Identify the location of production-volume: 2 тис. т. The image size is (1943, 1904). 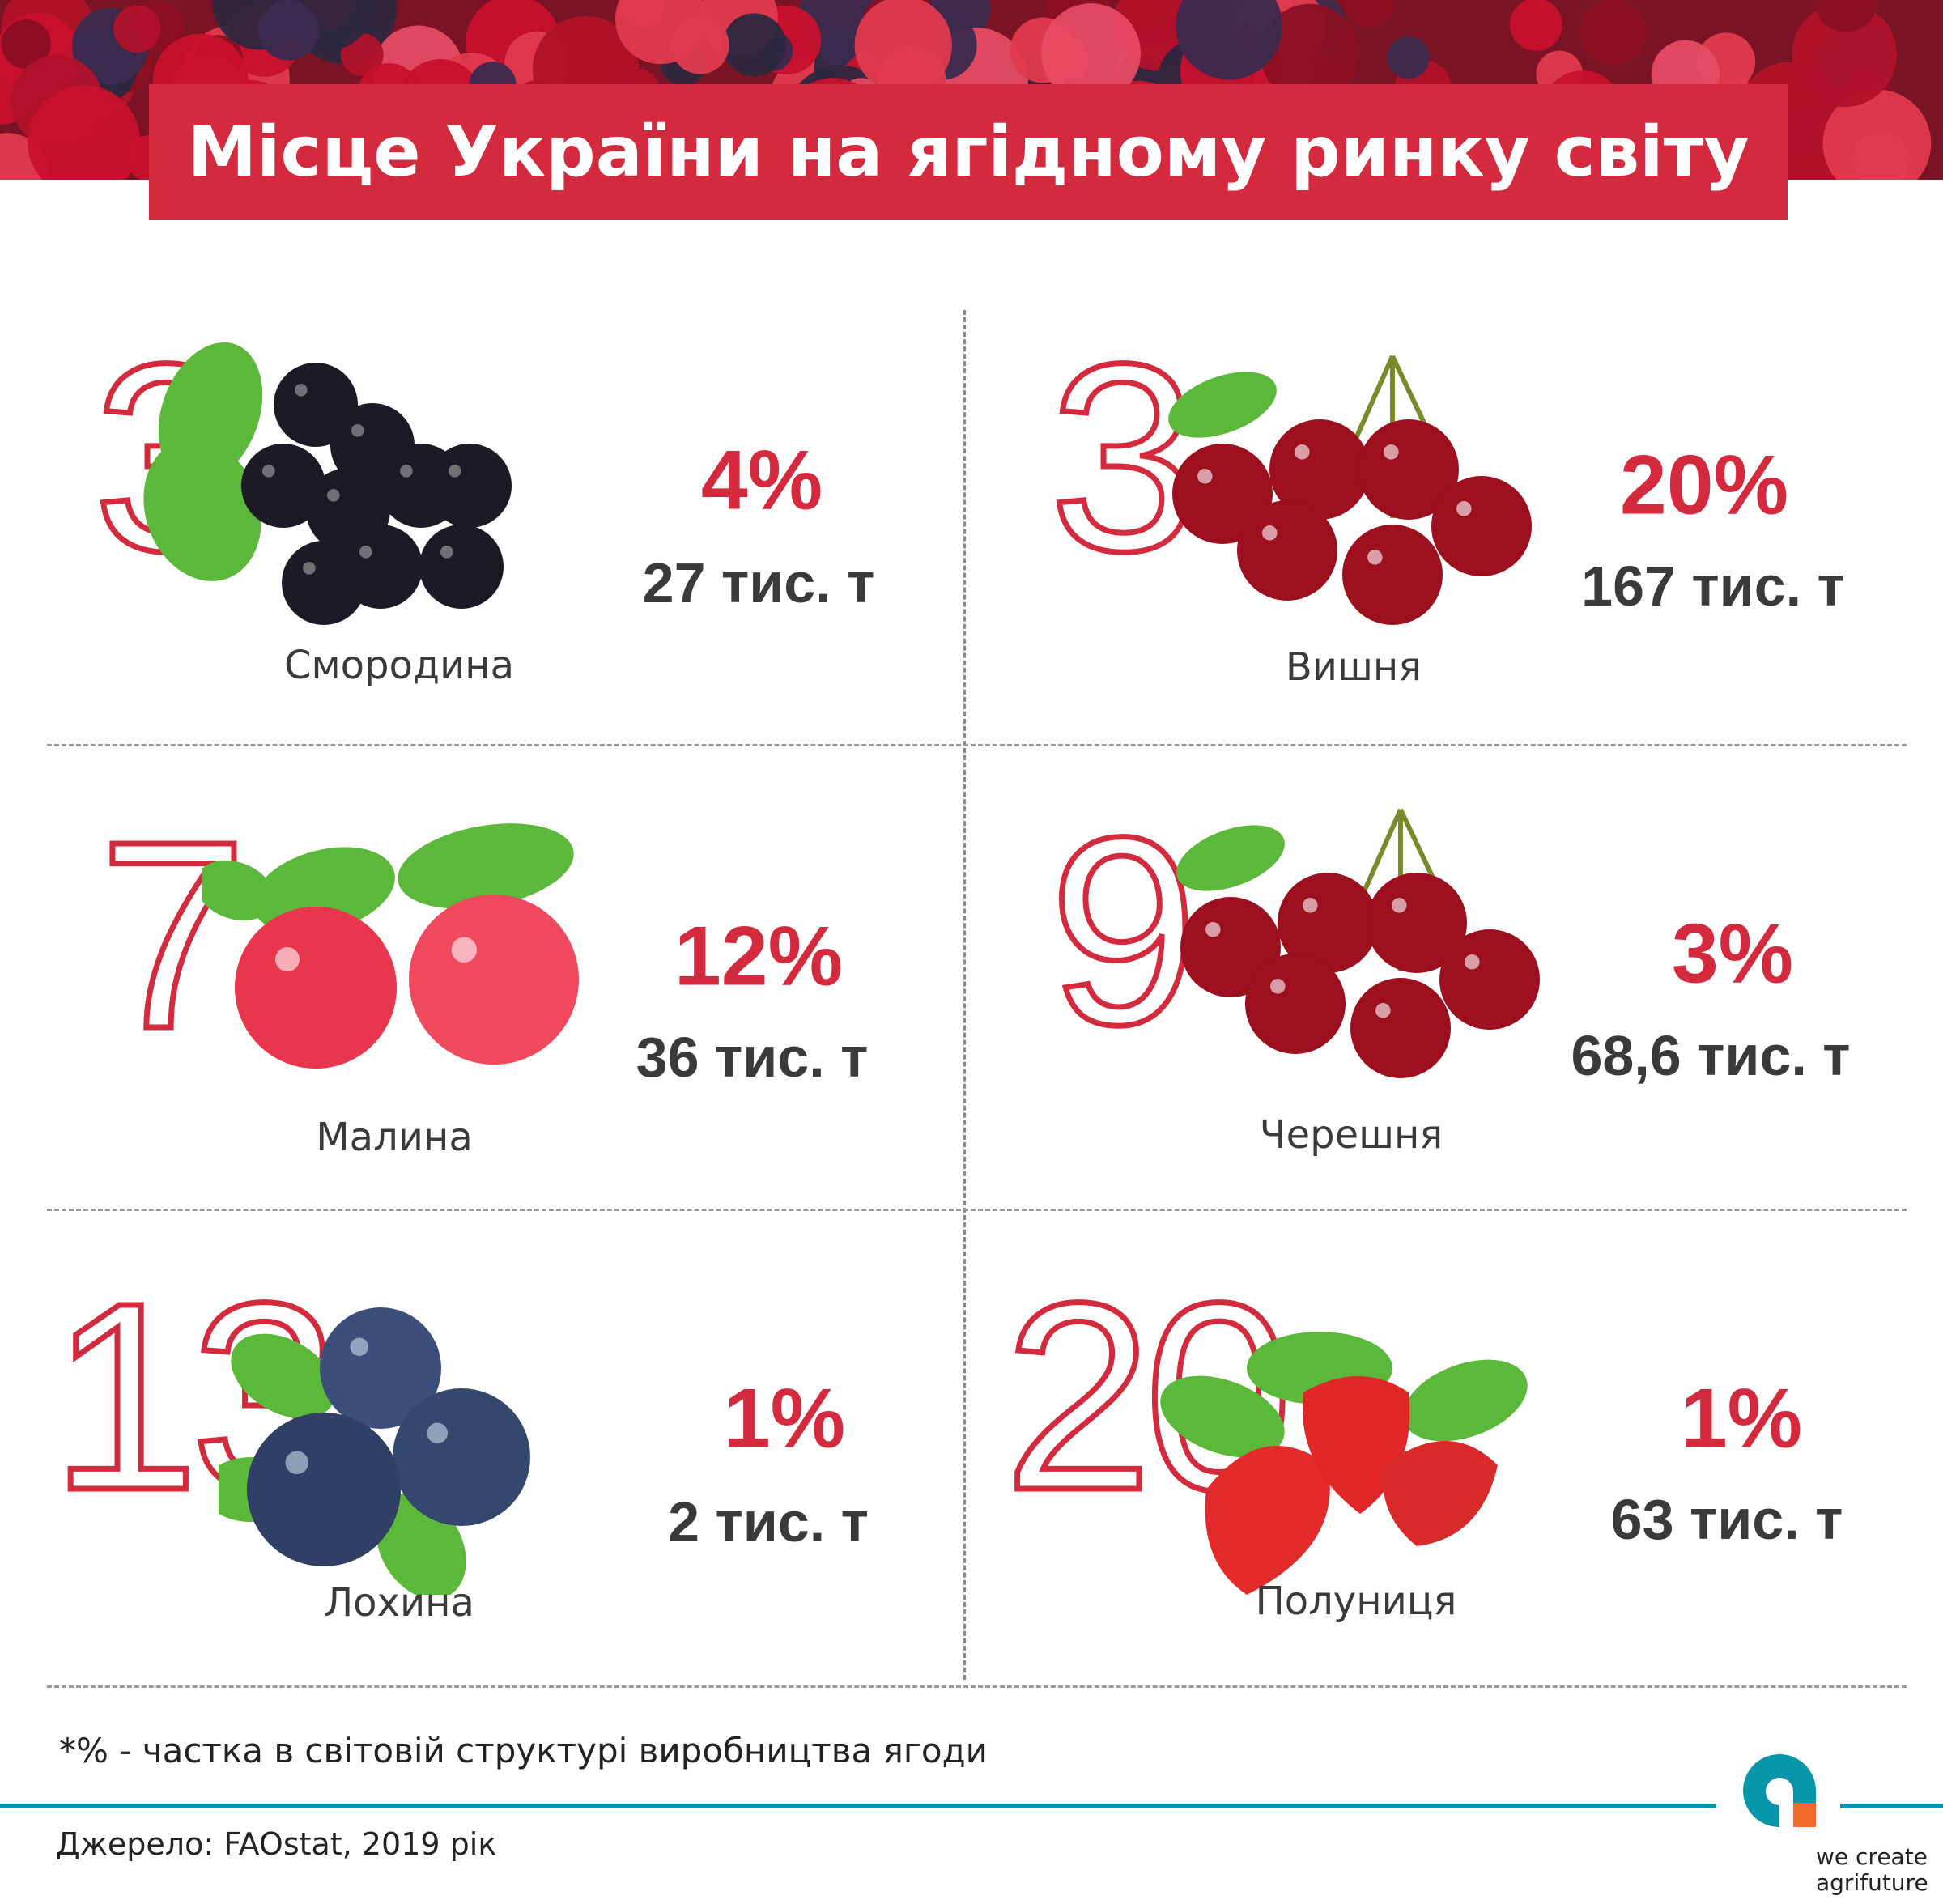
(768, 1521).